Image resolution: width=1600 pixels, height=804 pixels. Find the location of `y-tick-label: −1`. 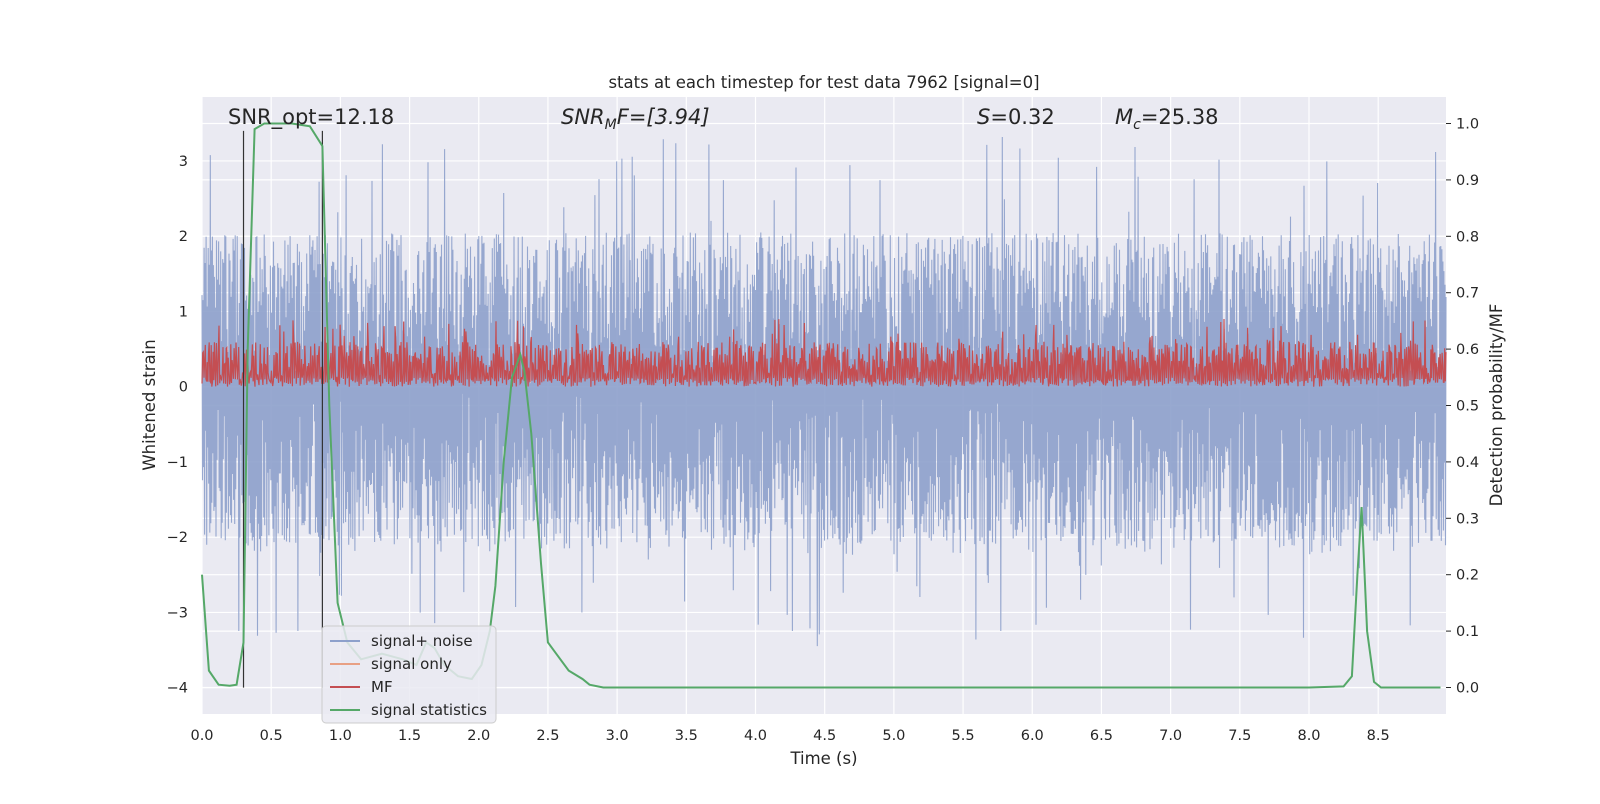

y-tick-label: −1 is located at coordinates (177, 463).